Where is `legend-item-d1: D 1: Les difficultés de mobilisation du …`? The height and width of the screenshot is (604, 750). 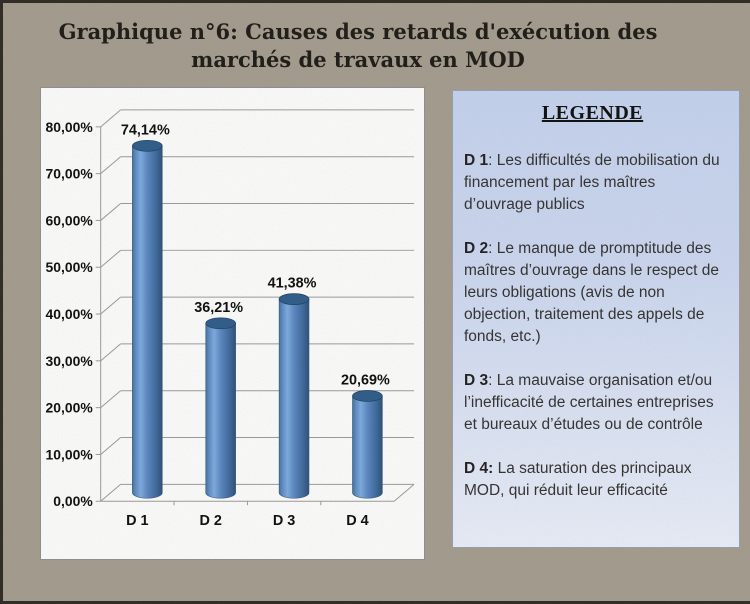
legend-item-d1: D 1: Les difficultés de mobilisation du … is located at coordinates (592, 183).